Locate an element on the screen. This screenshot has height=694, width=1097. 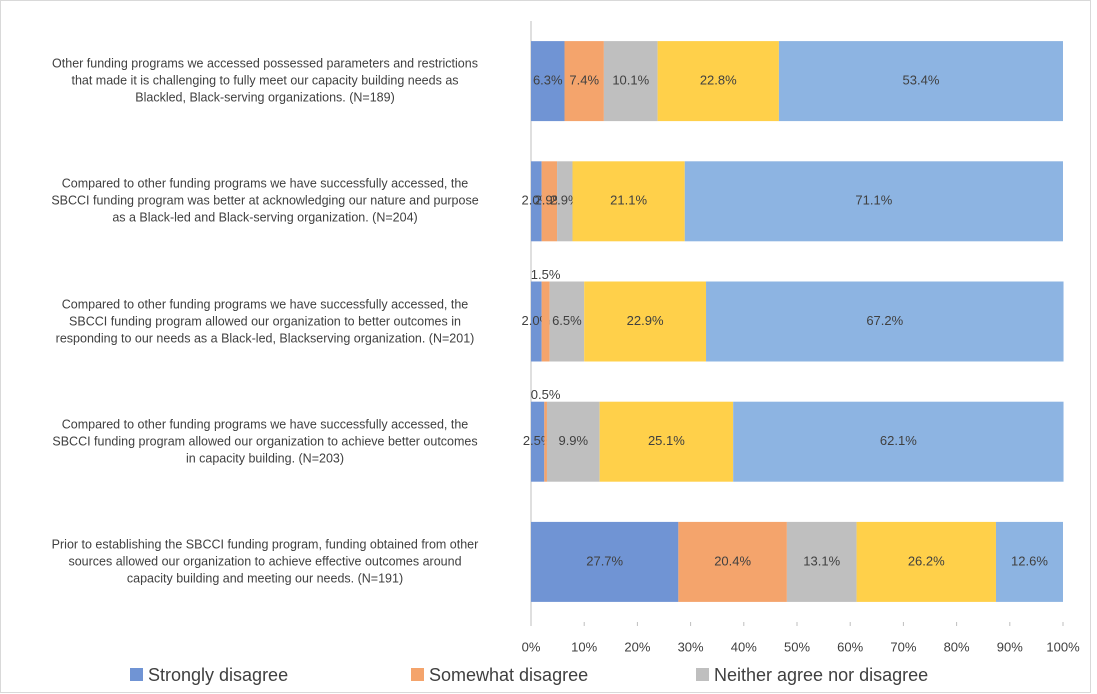
data-label: 10.1% is located at coordinates (630, 80).